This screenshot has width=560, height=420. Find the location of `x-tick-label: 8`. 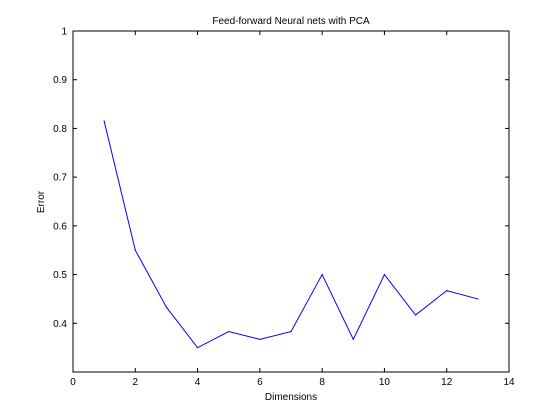

x-tick-label: 8 is located at coordinates (322, 382).